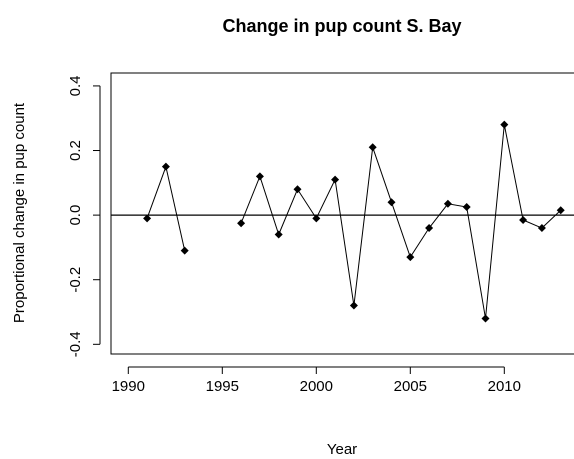  What do you see at coordinates (128, 386) in the screenshot?
I see `x-tick-label: 1990` at bounding box center [128, 386].